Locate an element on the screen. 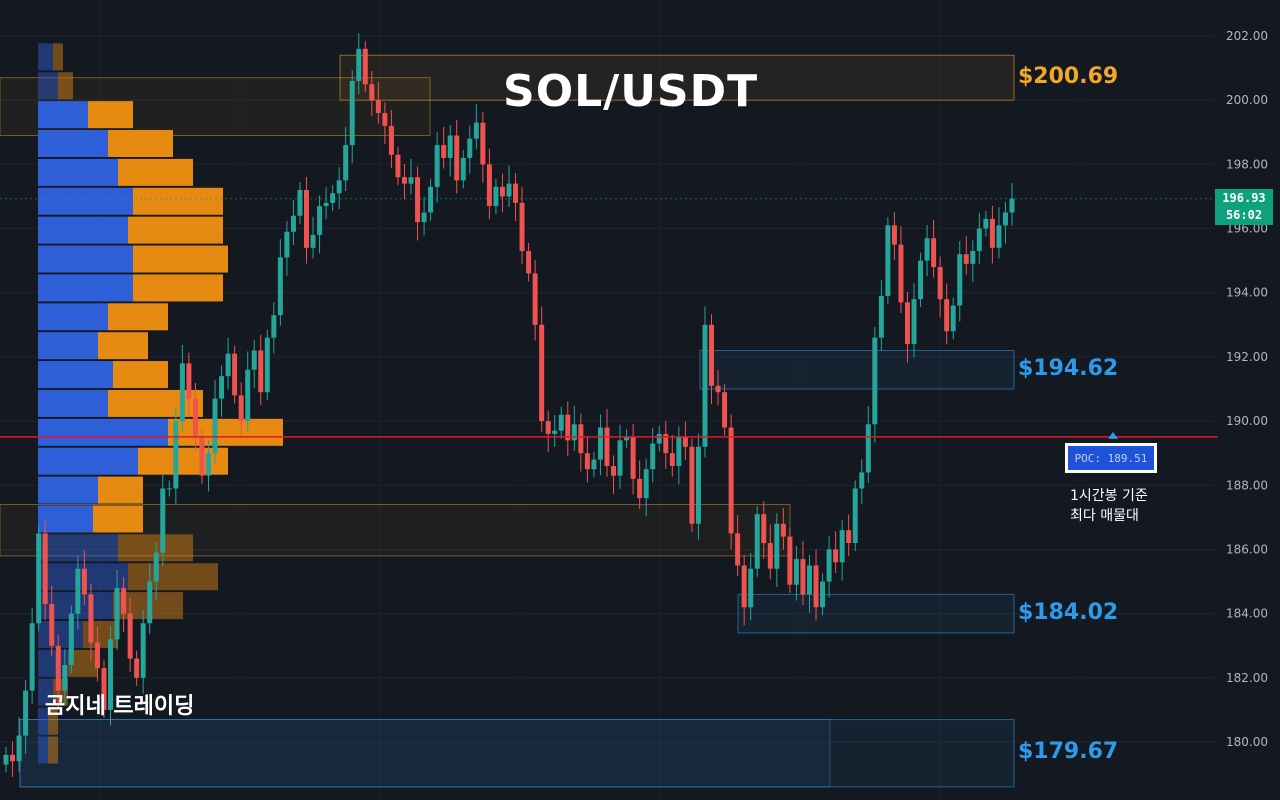 Image resolution: width=1280 pixels, height=800 pixels. poc-caption-line1: 1시간봉 기준 is located at coordinates (1109, 496).